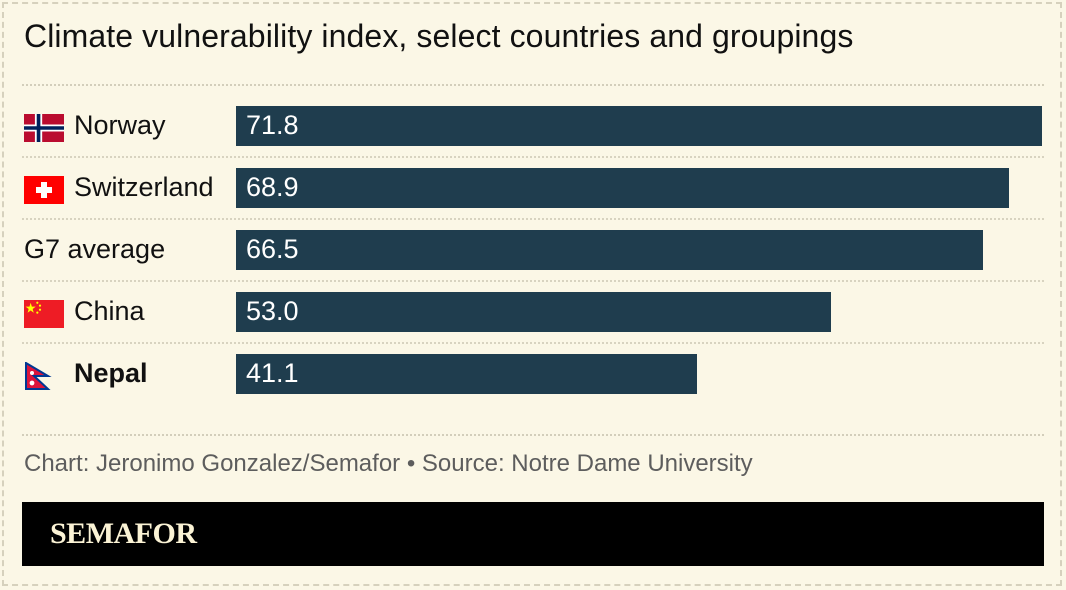 This screenshot has height=590, width=1066. What do you see at coordinates (272, 311) in the screenshot?
I see `value-label: 53.0` at bounding box center [272, 311].